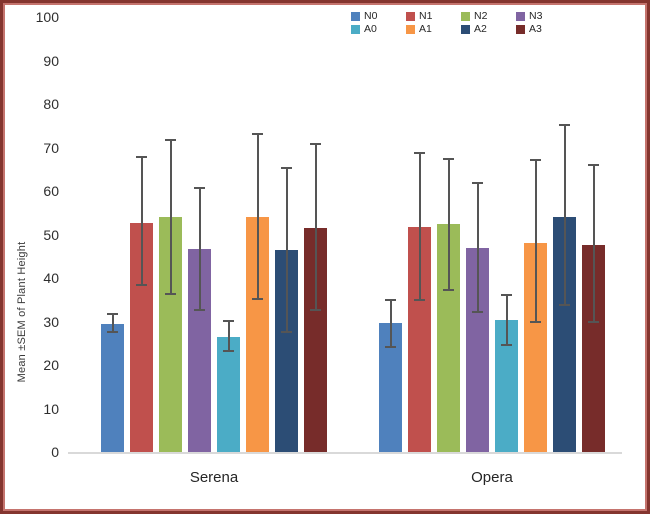 This screenshot has height=514, width=650. What do you see at coordinates (199, 187) in the screenshot?
I see `error-bar-cap-top-N3-serena` at bounding box center [199, 187].